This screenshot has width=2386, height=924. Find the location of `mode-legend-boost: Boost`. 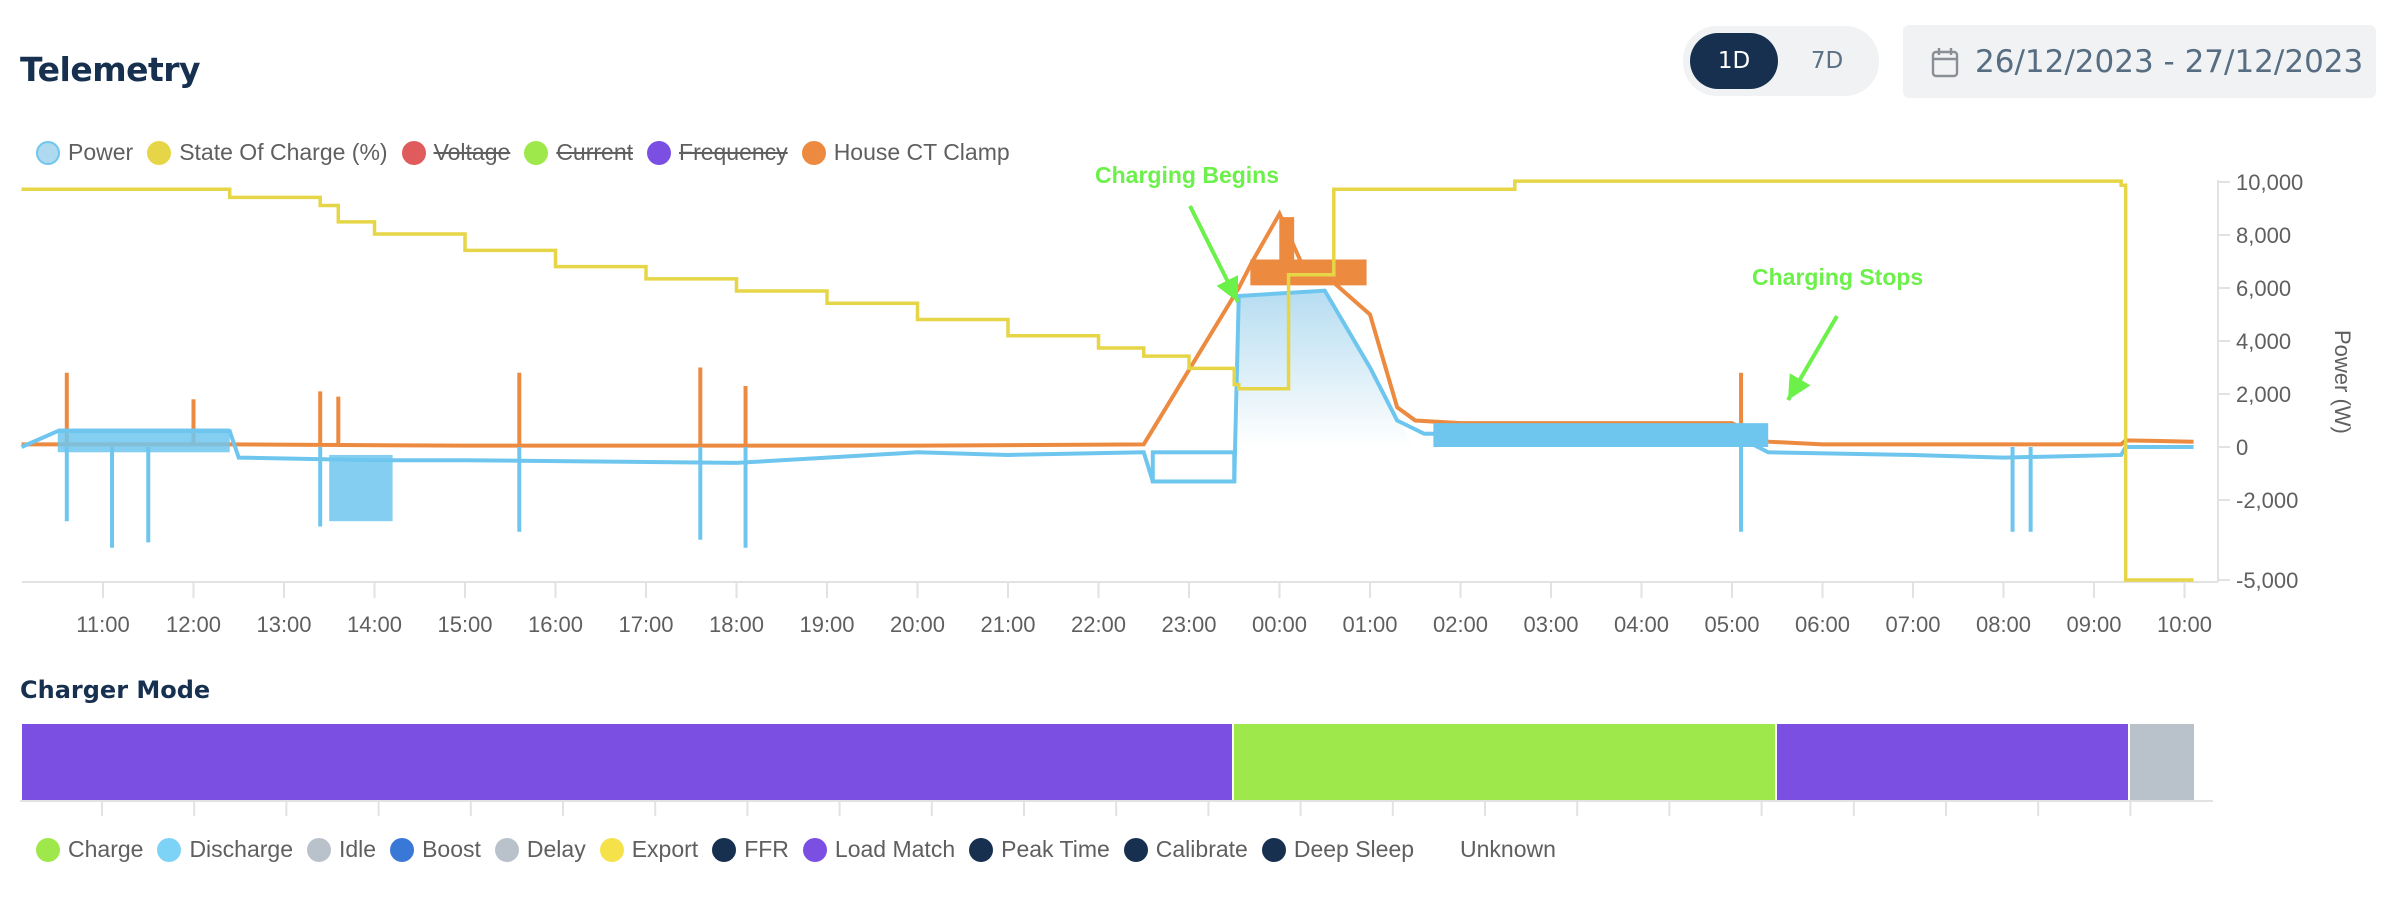

mode-legend-boost: Boost is located at coordinates (435, 849).